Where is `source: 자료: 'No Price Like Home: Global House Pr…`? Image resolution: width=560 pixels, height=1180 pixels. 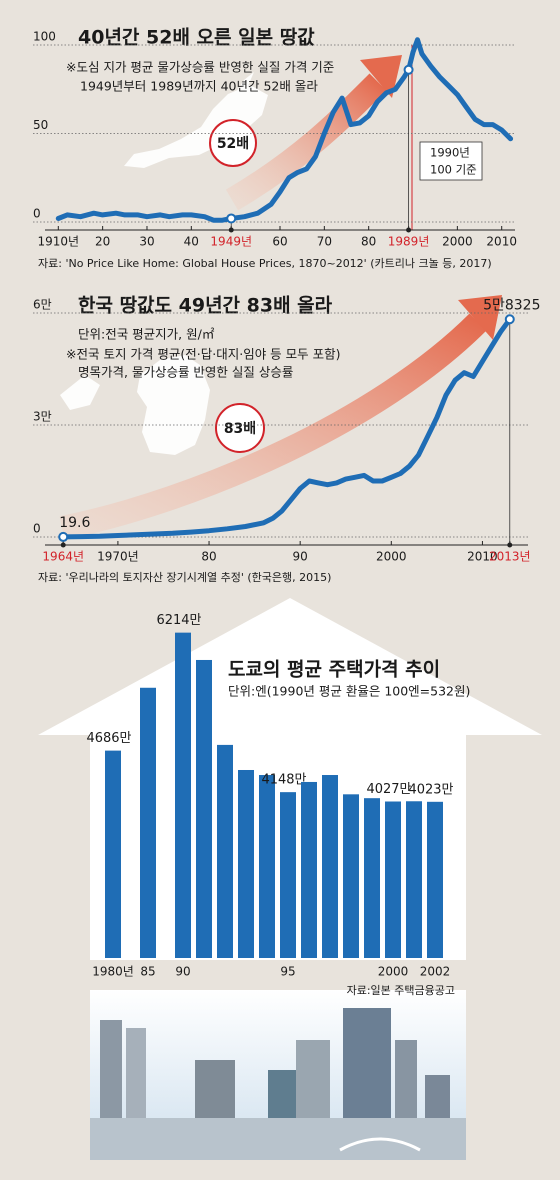 source: 자료: 'No Price Like Home: Global House Pr… is located at coordinates (265, 263).